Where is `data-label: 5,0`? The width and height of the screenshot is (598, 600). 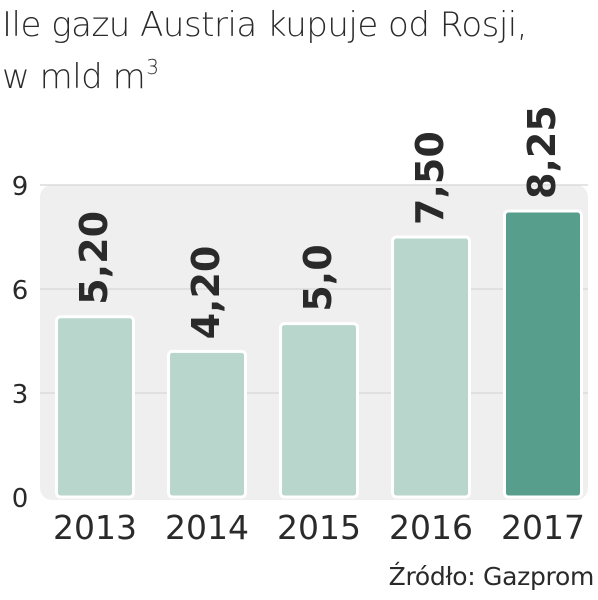
data-label: 5,0 is located at coordinates (318, 277).